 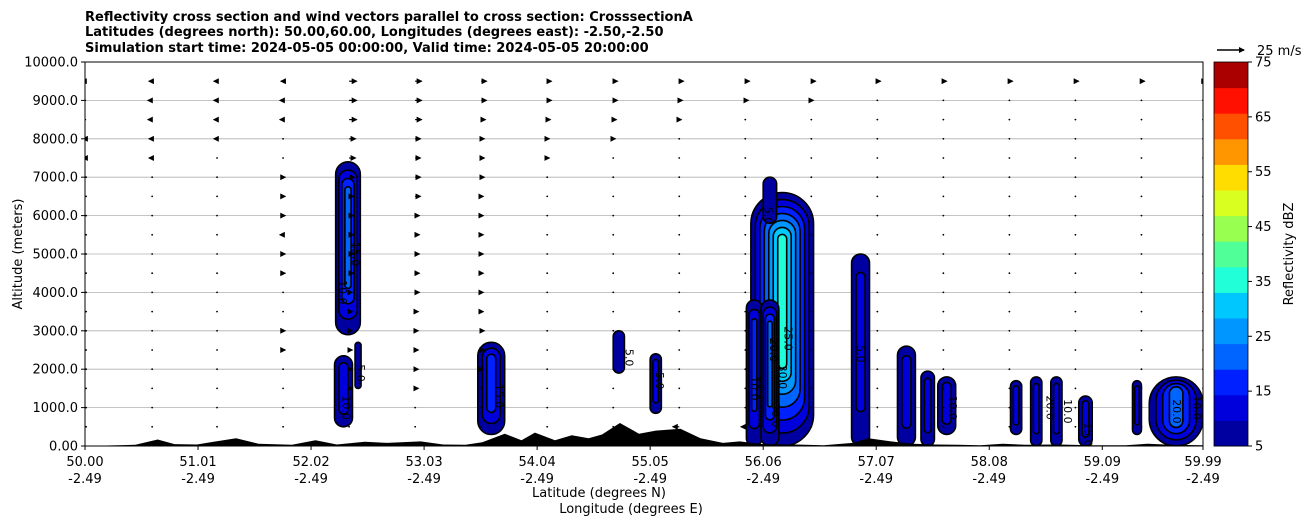 I want to click on x-tick-label-8: 58.08, so click(x=989, y=462).